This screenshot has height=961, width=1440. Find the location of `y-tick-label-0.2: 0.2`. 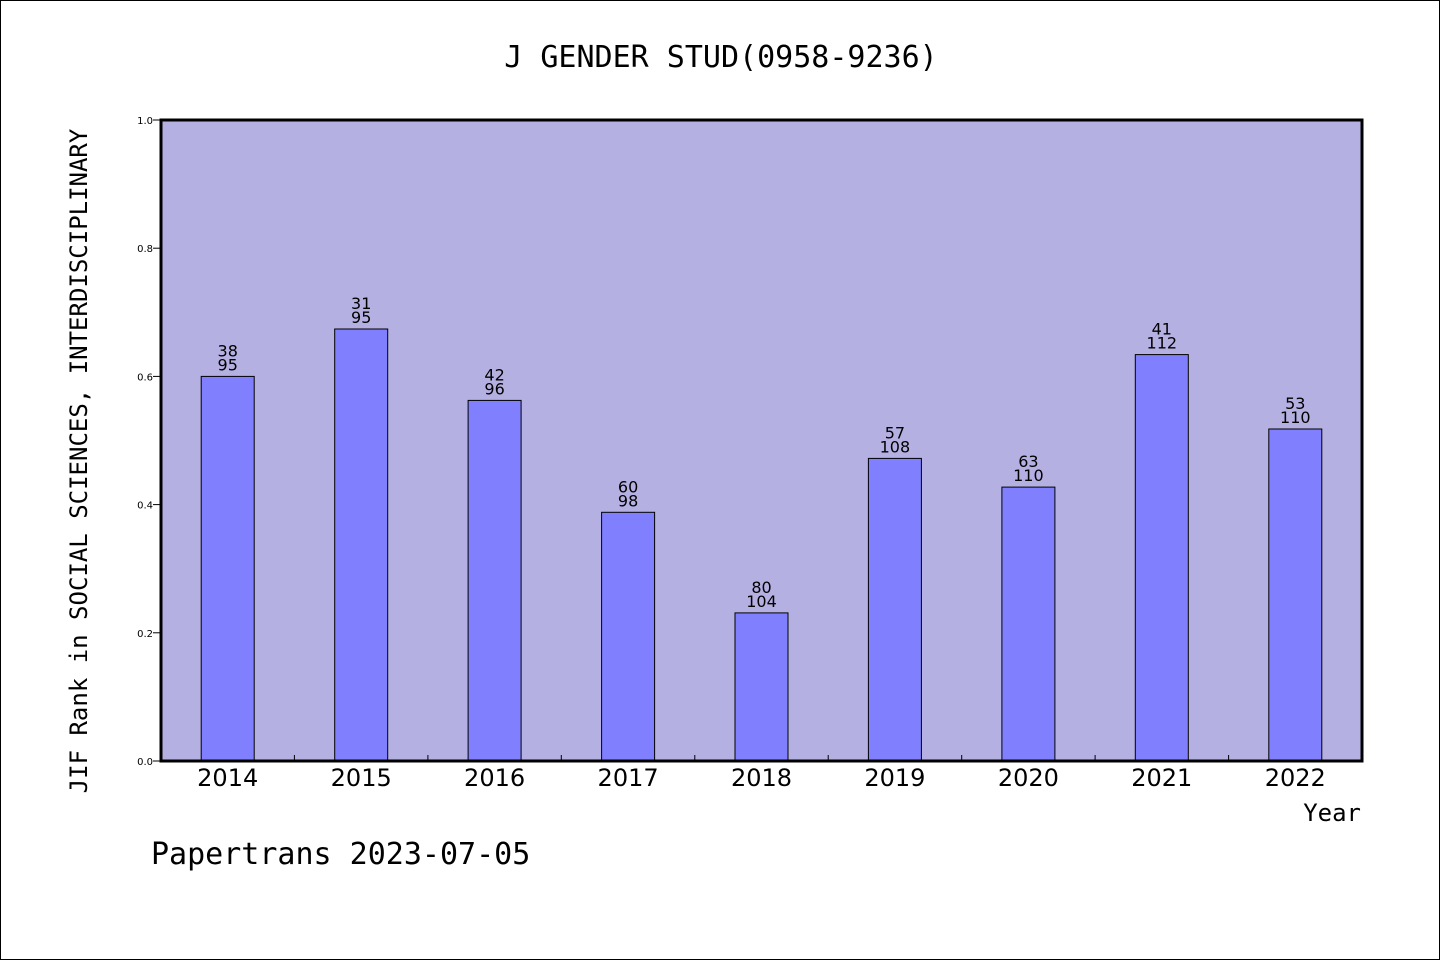

y-tick-label-0.2: 0.2 is located at coordinates (145, 634).